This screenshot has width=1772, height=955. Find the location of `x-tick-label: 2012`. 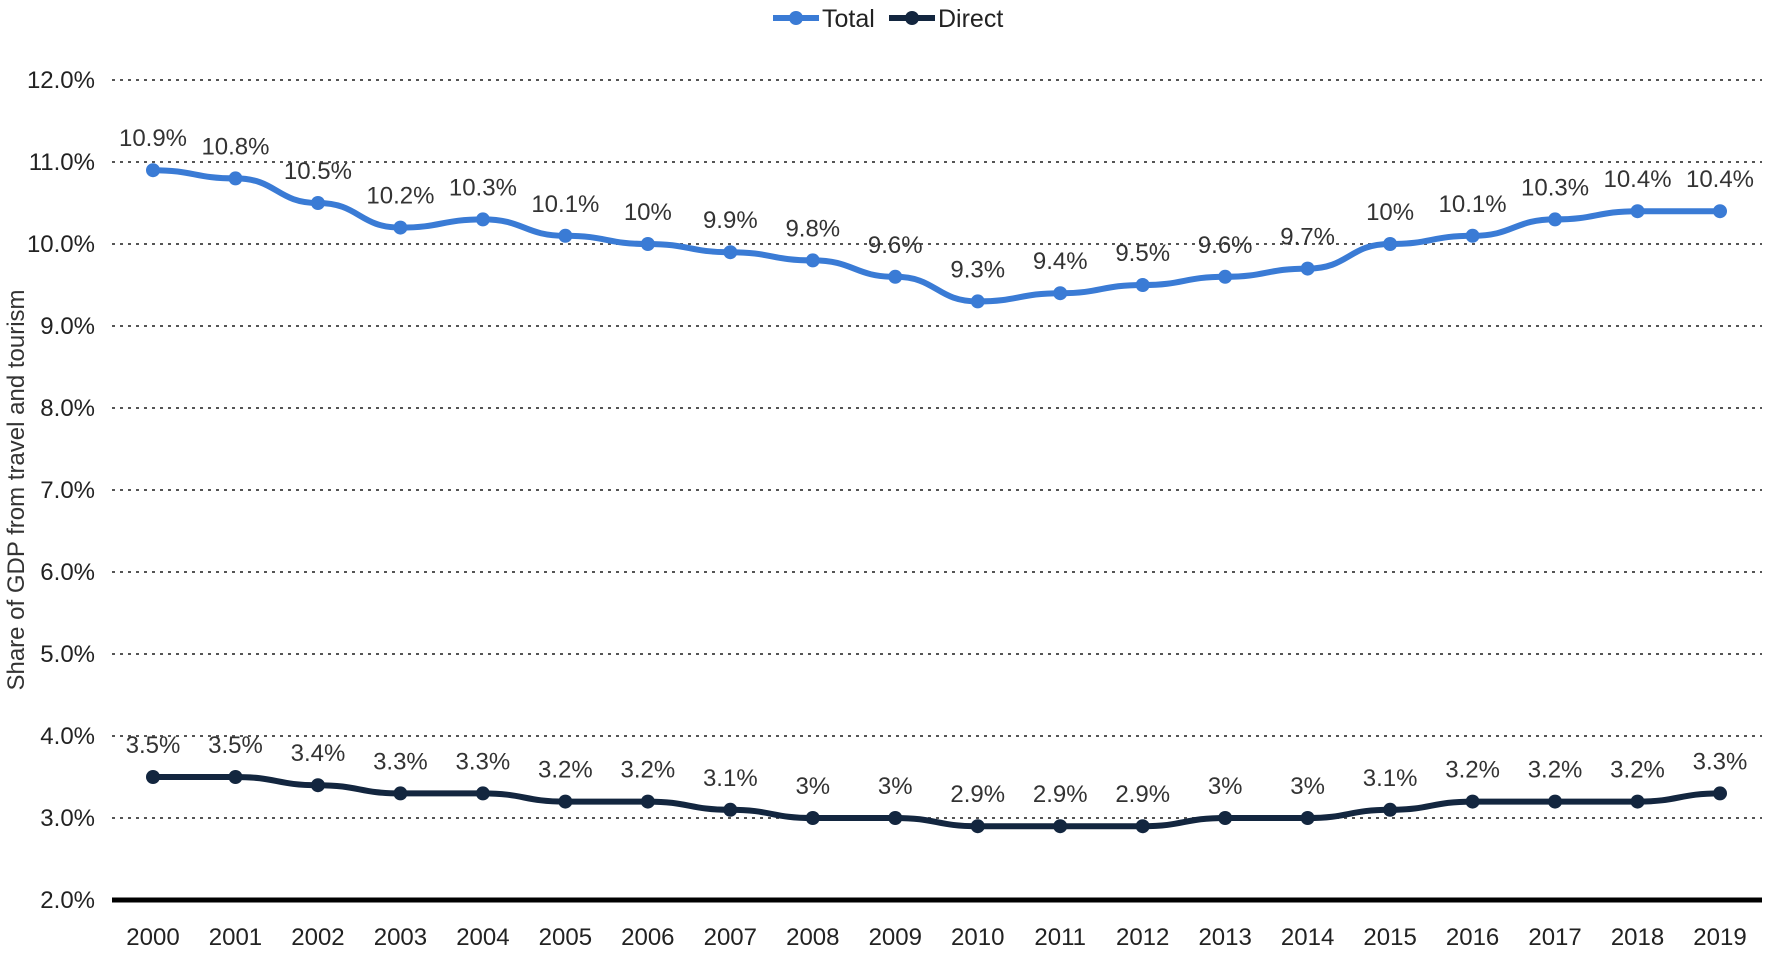

x-tick-label: 2012 is located at coordinates (1142, 937).